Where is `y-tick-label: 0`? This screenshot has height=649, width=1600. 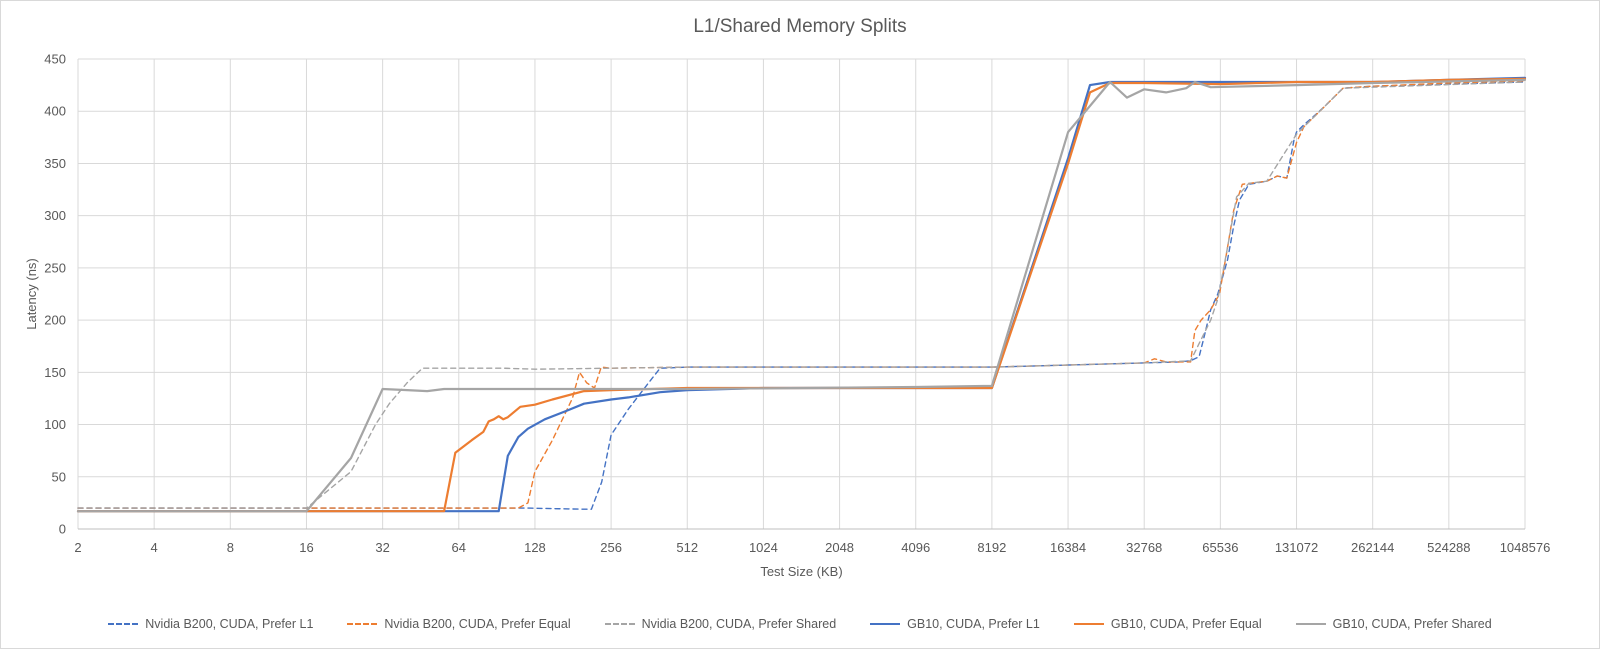
y-tick-label: 0 is located at coordinates (62, 529).